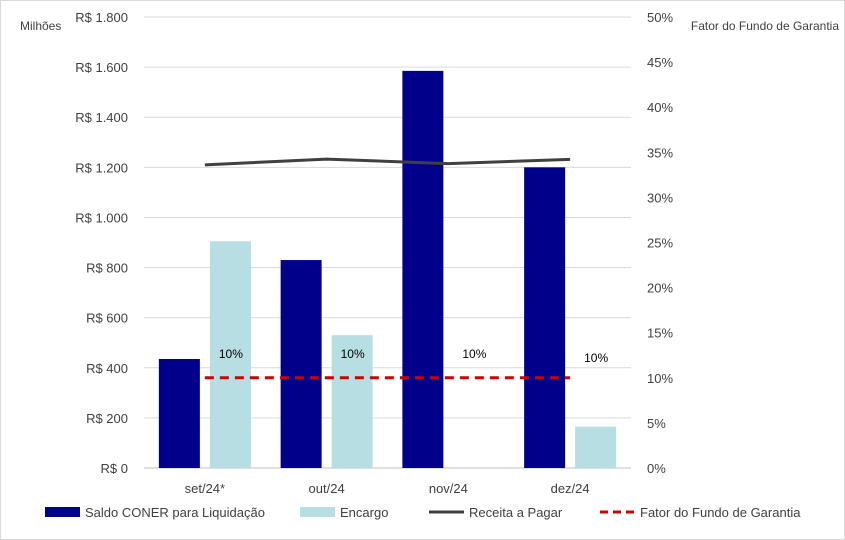 This screenshot has height=540, width=845. I want to click on left-tick-label: R$ 1.800, so click(101, 17).